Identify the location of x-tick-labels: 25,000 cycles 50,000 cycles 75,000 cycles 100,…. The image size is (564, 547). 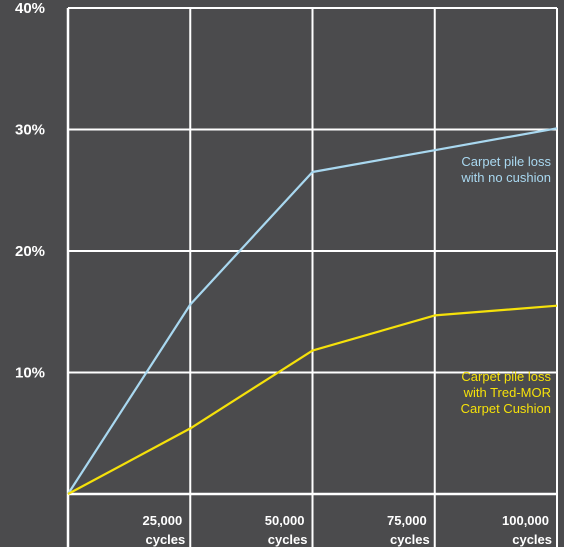
(347, 530).